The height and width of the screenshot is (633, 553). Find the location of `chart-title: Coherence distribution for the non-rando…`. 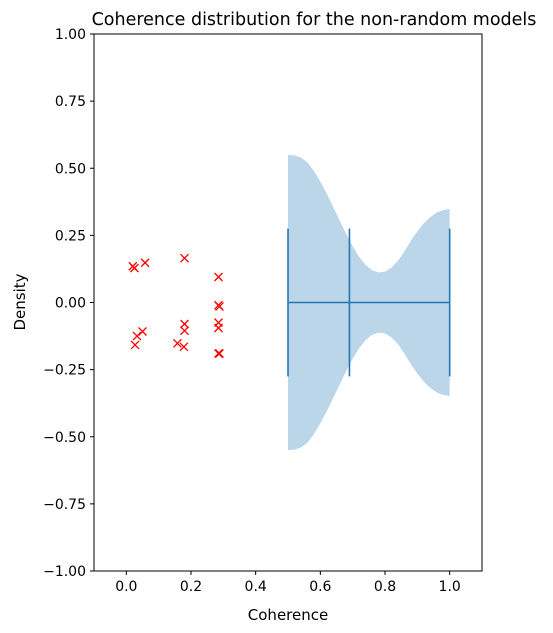

chart-title: Coherence distribution for the non-rando… is located at coordinates (314, 20).